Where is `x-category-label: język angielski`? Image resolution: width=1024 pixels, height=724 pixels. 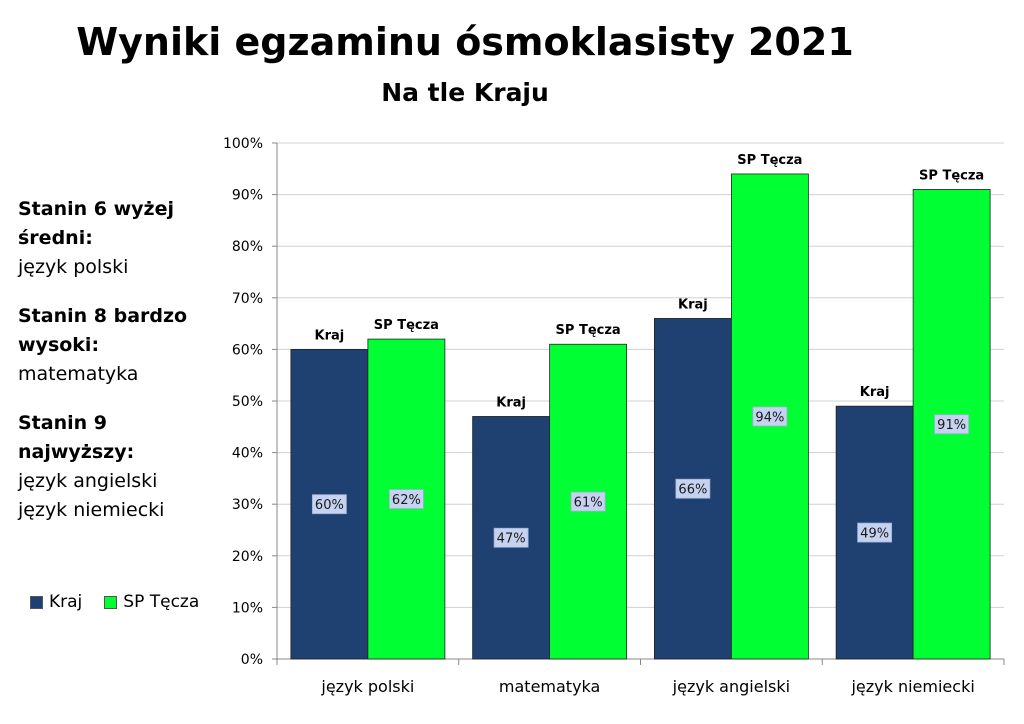
x-category-label: język angielski is located at coordinates (731, 686).